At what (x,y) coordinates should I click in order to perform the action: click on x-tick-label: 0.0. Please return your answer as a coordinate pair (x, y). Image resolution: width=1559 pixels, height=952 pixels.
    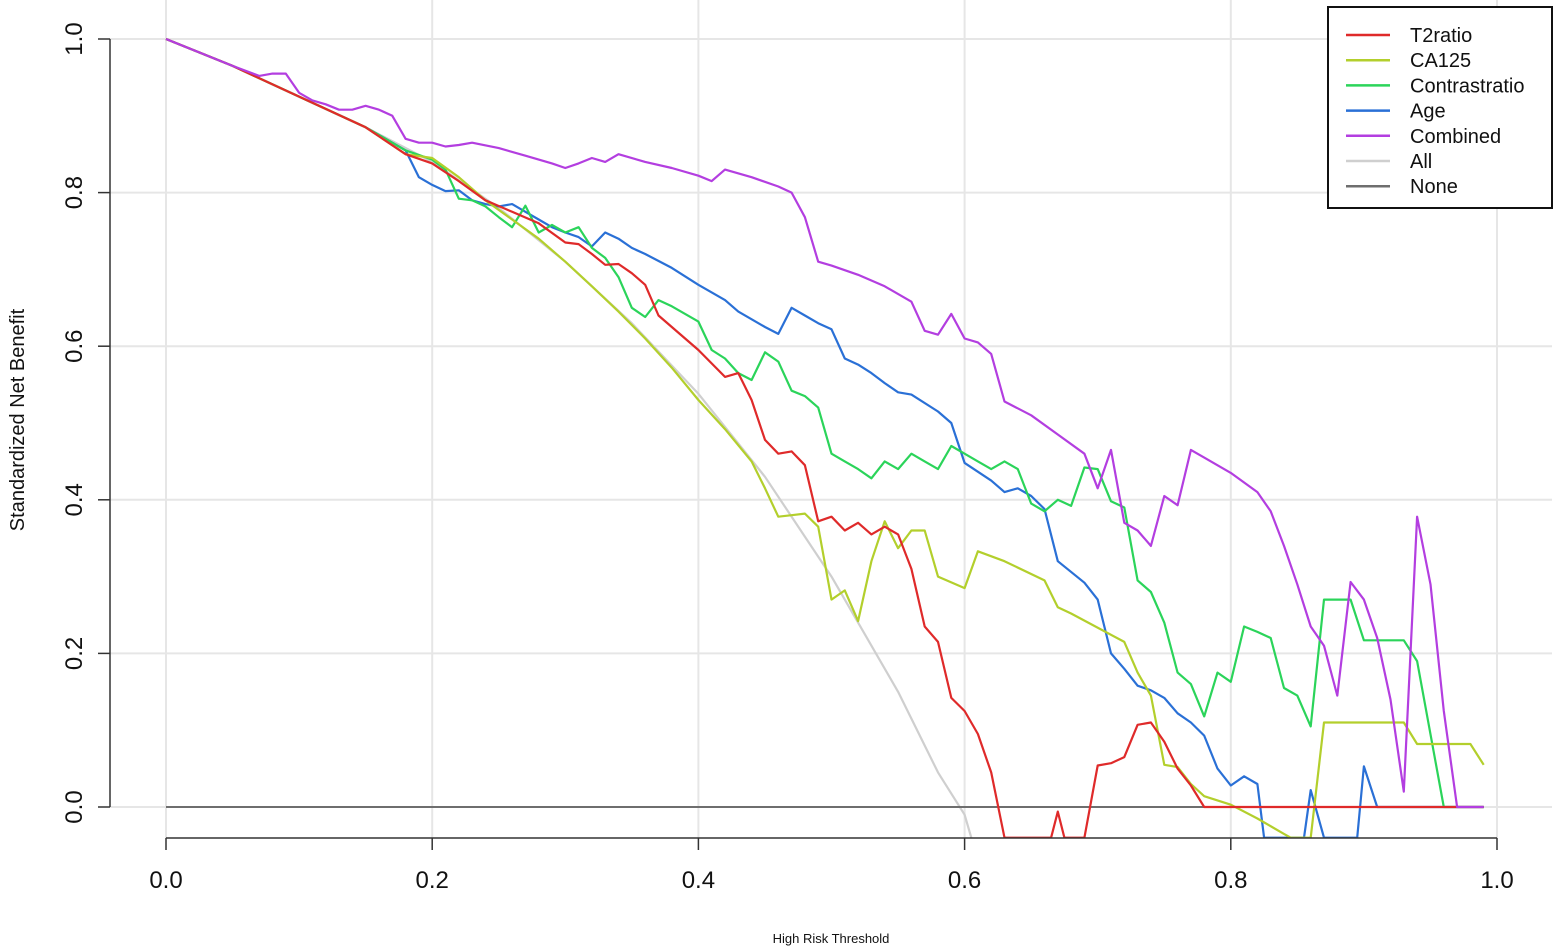
    Looking at the image, I should click on (165, 880).